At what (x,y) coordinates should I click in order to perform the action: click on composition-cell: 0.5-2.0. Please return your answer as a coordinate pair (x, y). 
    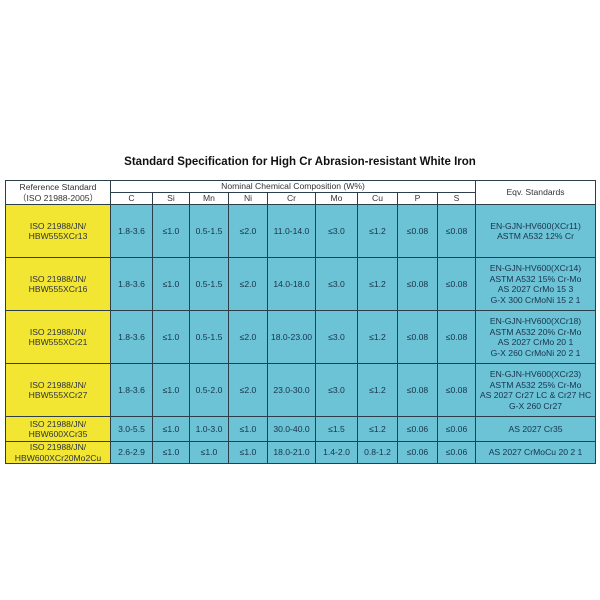
    Looking at the image, I should click on (209, 390).